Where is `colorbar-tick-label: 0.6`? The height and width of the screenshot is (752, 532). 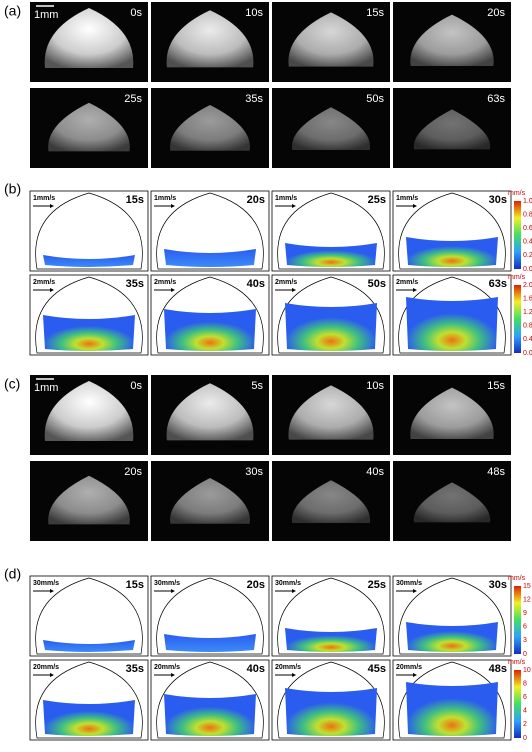 colorbar-tick-label: 0.6 is located at coordinates (527, 228).